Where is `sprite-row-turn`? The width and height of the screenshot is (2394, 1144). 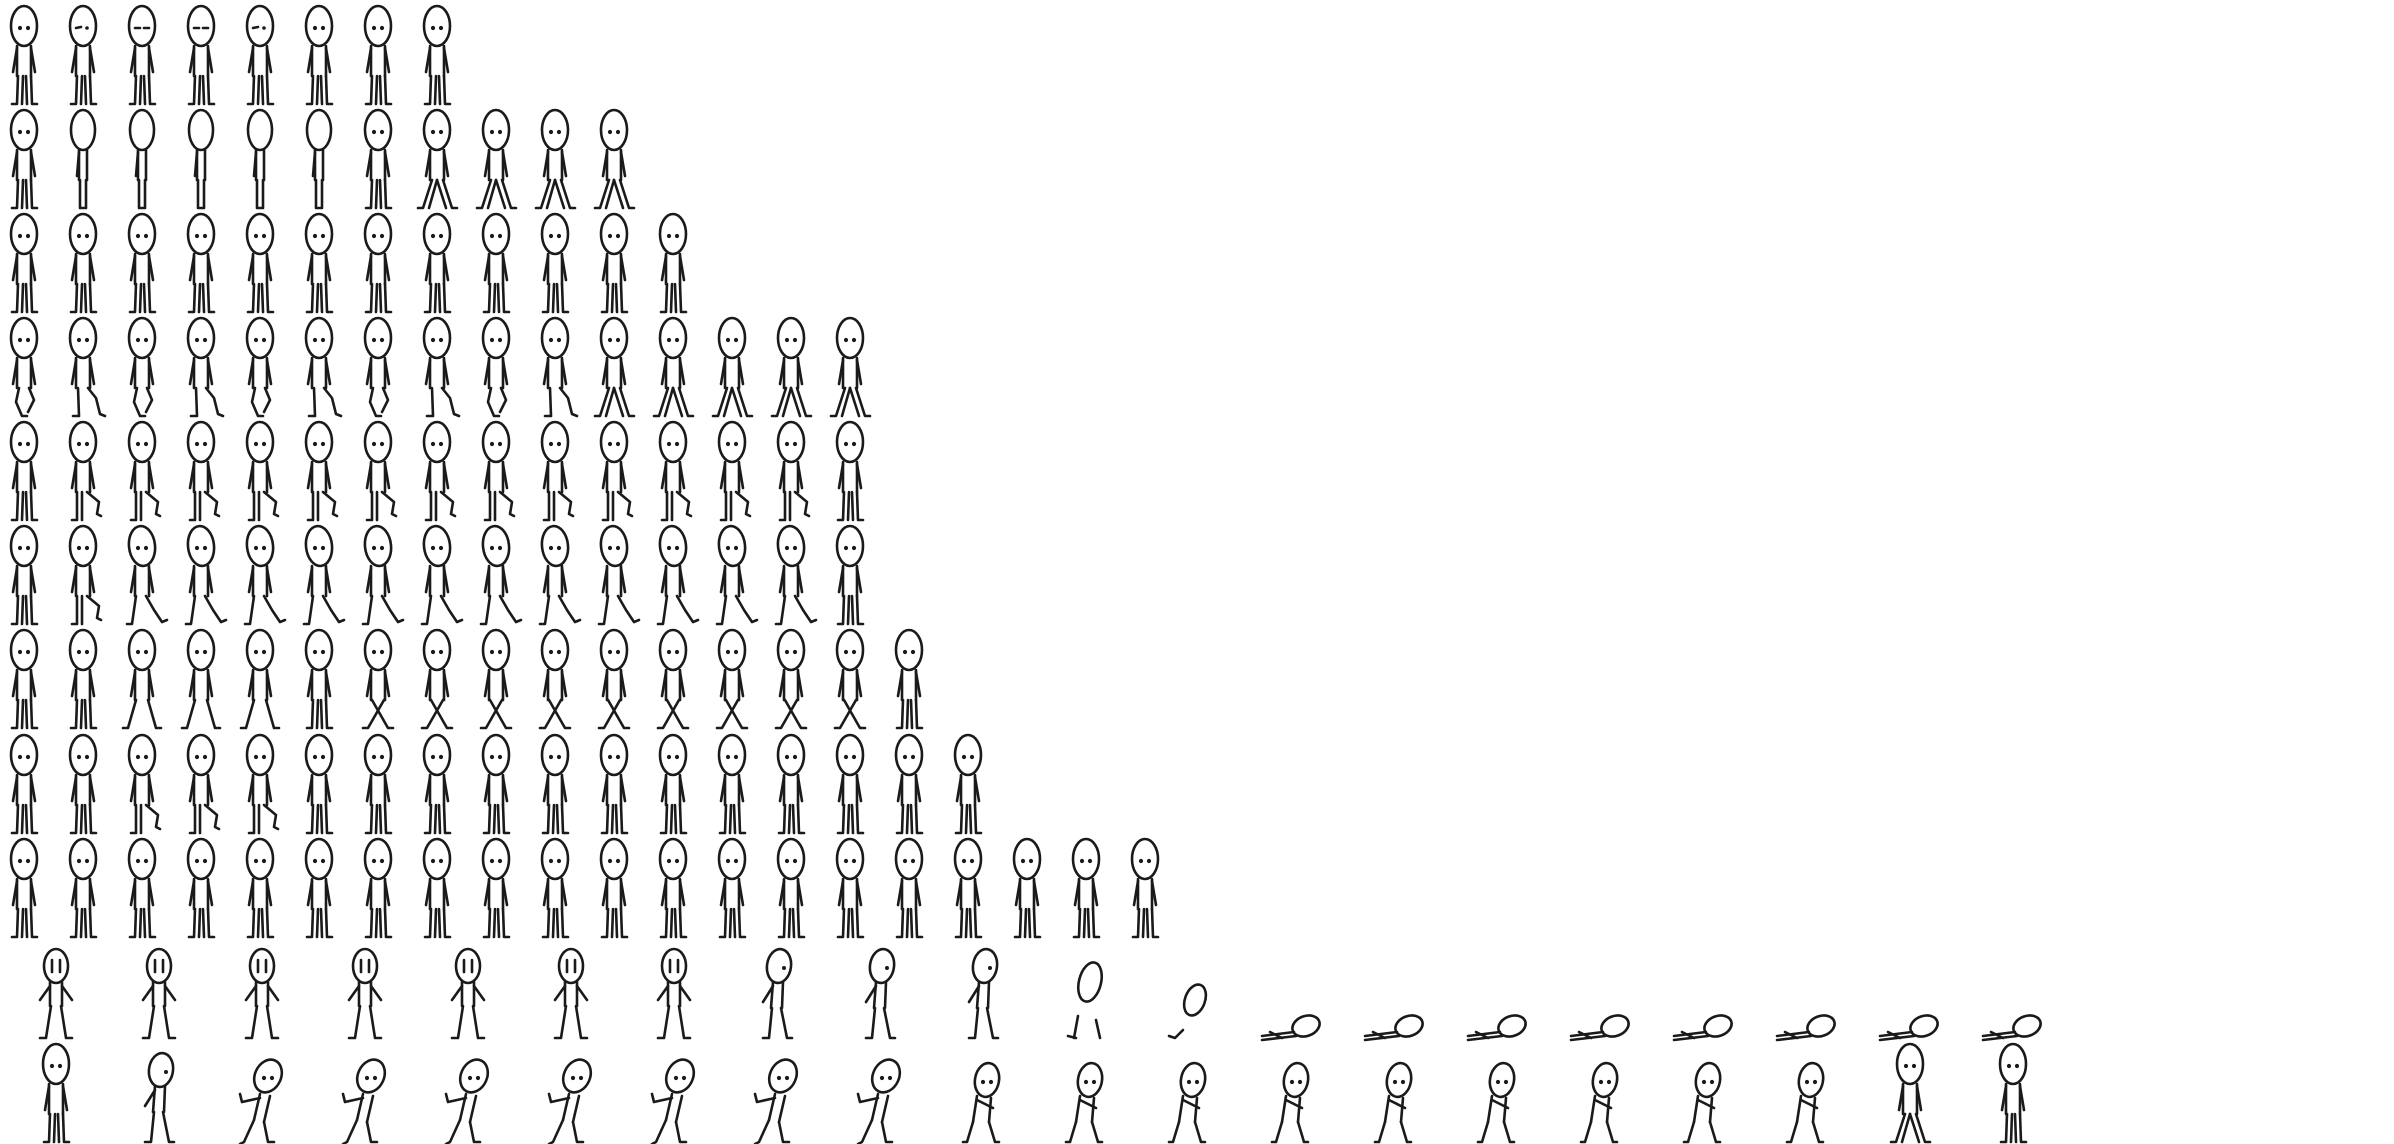
sprite-row-turn is located at coordinates (322, 159).